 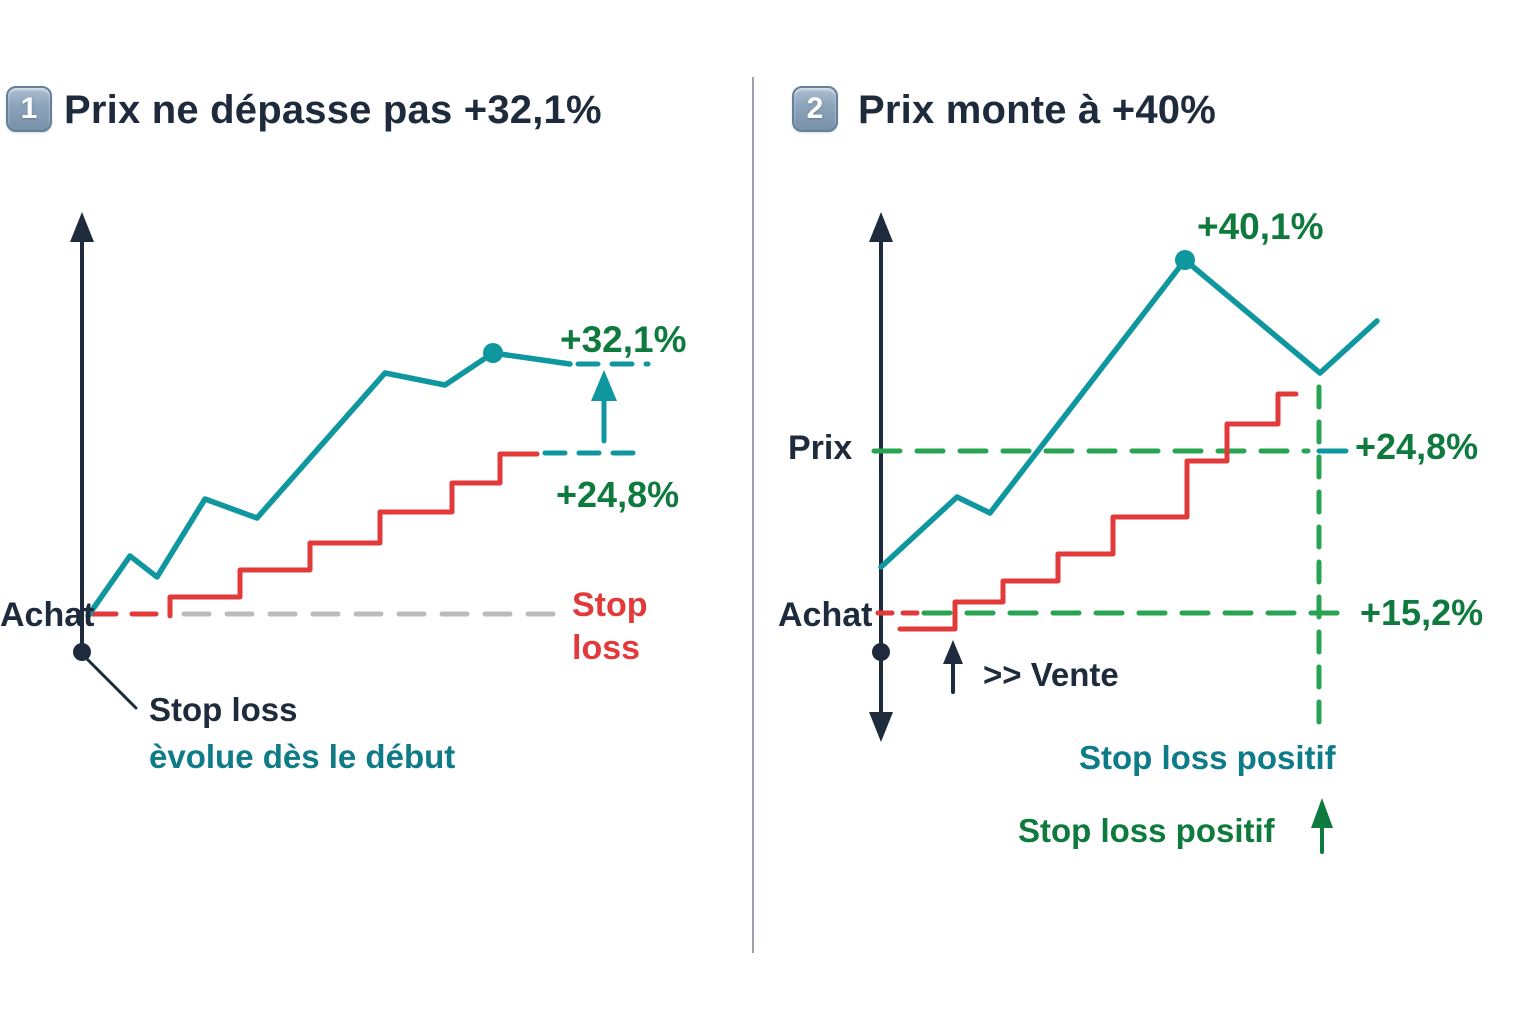 I want to click on panel1-stop-loss-red-label-line1: Stop, so click(x=610, y=605).